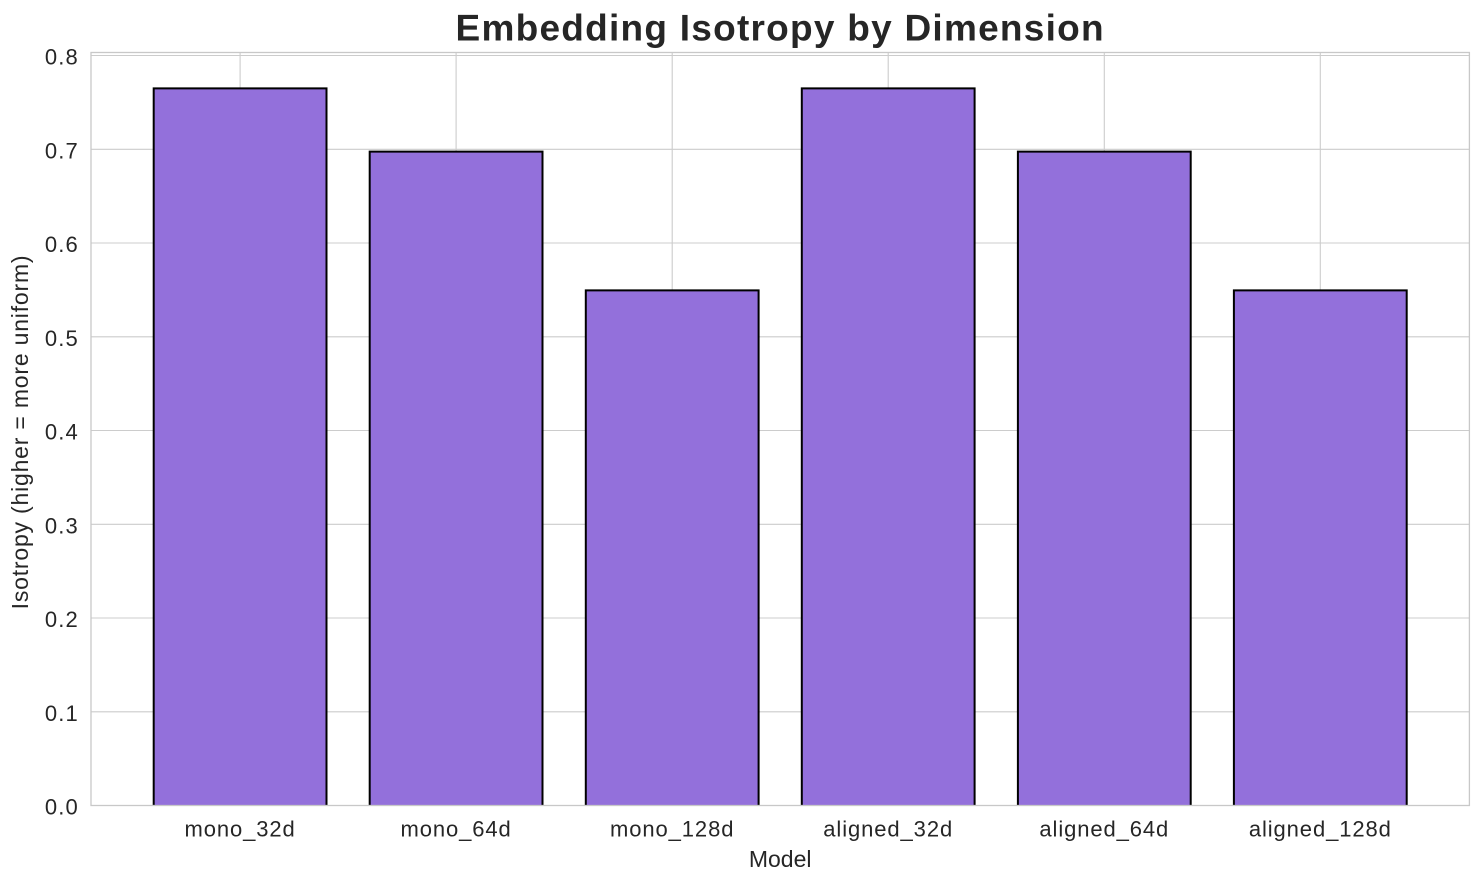 The width and height of the screenshot is (1484, 885). Describe the element at coordinates (780, 27) in the screenshot. I see `svg-text:Embedding Isotropy by Dimensio: Embedding Isotropy by Dimension` at that location.